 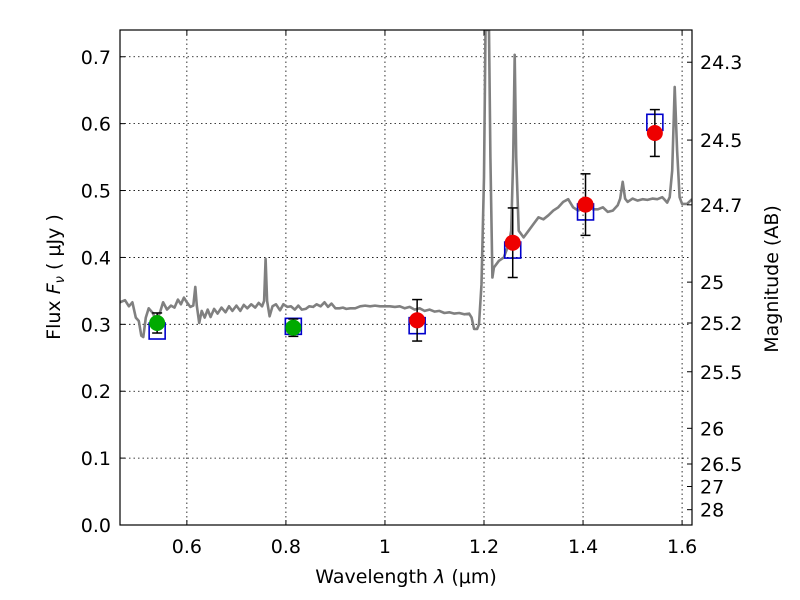 I want to click on y2-tick-label: 25, so click(x=712, y=283).